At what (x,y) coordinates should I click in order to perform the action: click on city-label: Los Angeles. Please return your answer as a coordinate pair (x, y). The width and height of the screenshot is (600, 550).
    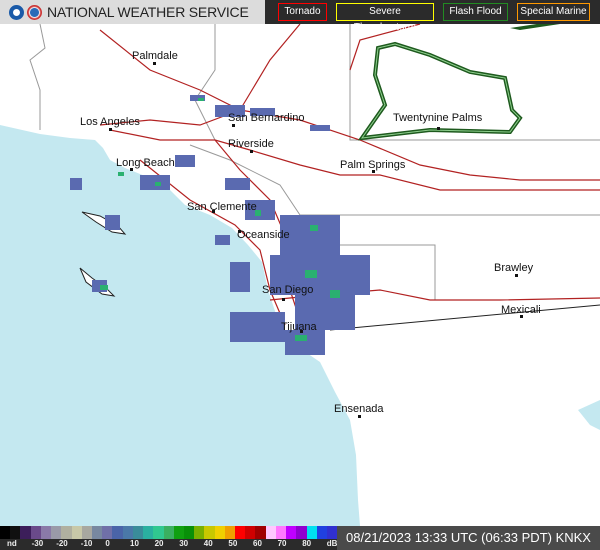
    Looking at the image, I should click on (110, 122).